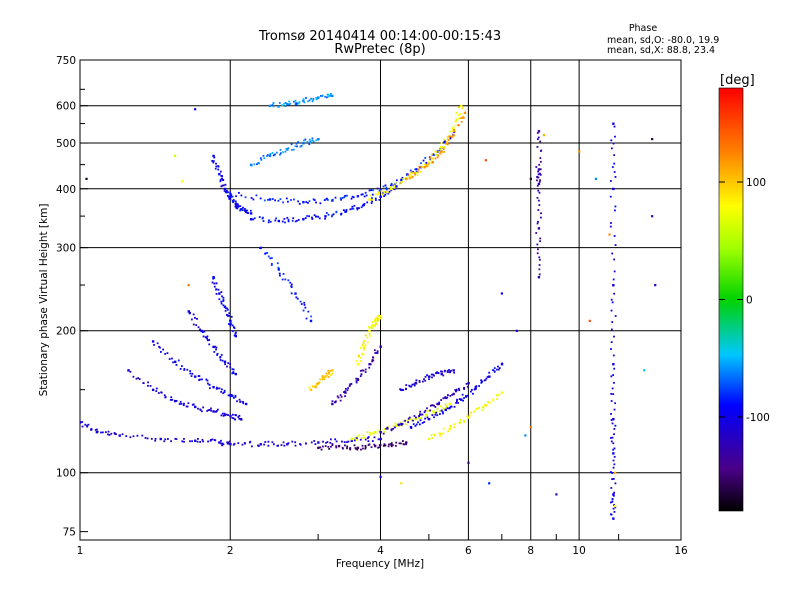 The image size is (800, 600). I want to click on y-tick-label: 500, so click(66, 144).